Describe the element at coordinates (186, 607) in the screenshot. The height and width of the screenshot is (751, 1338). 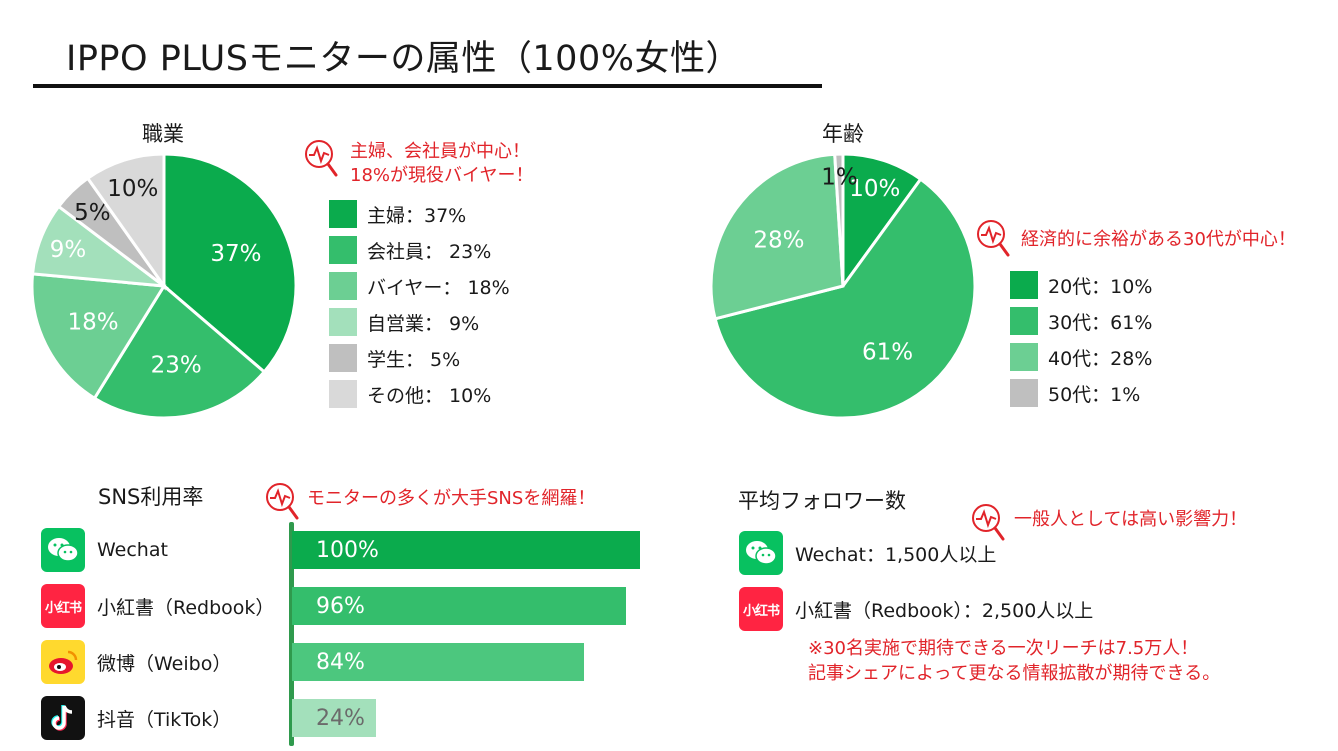
I see `sns-label: 小紅書（Redbook）` at that location.